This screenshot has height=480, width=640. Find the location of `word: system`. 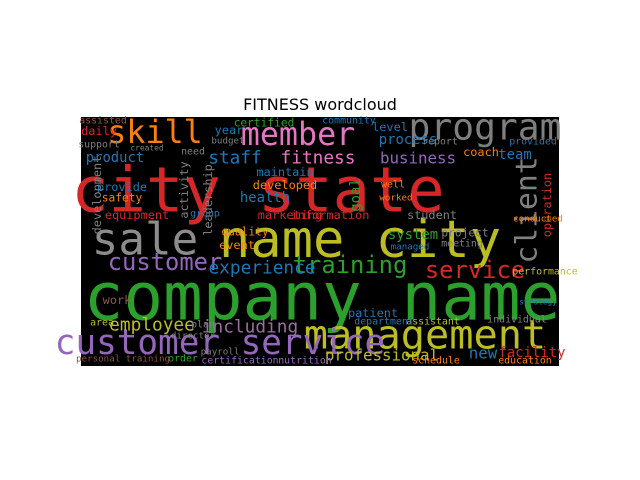

word: system is located at coordinates (413, 235).